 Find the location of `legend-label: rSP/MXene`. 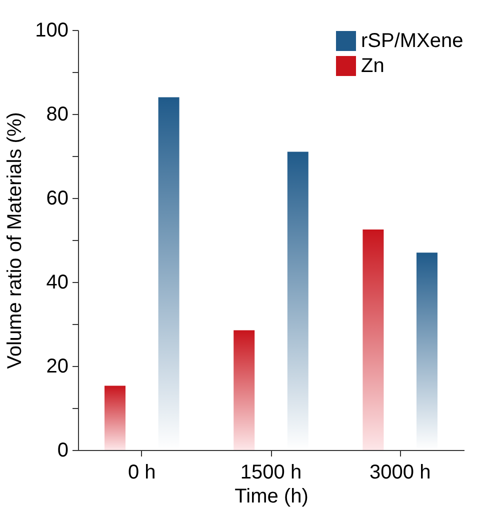

legend-label: rSP/MXene is located at coordinates (412, 41).